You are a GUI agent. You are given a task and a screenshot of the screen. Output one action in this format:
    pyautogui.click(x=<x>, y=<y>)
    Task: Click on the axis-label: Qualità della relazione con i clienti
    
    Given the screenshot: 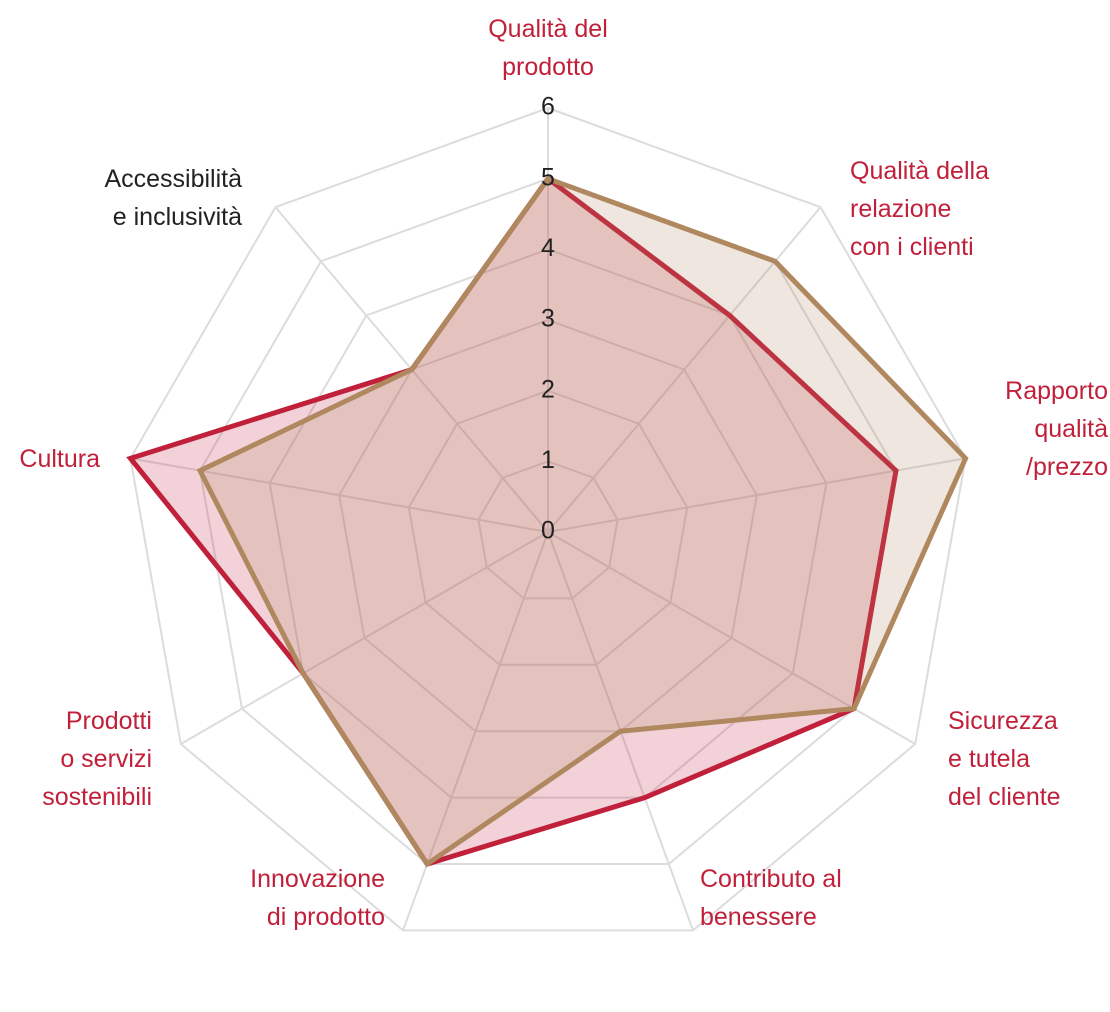 What is the action you would take?
    pyautogui.click(x=919, y=209)
    